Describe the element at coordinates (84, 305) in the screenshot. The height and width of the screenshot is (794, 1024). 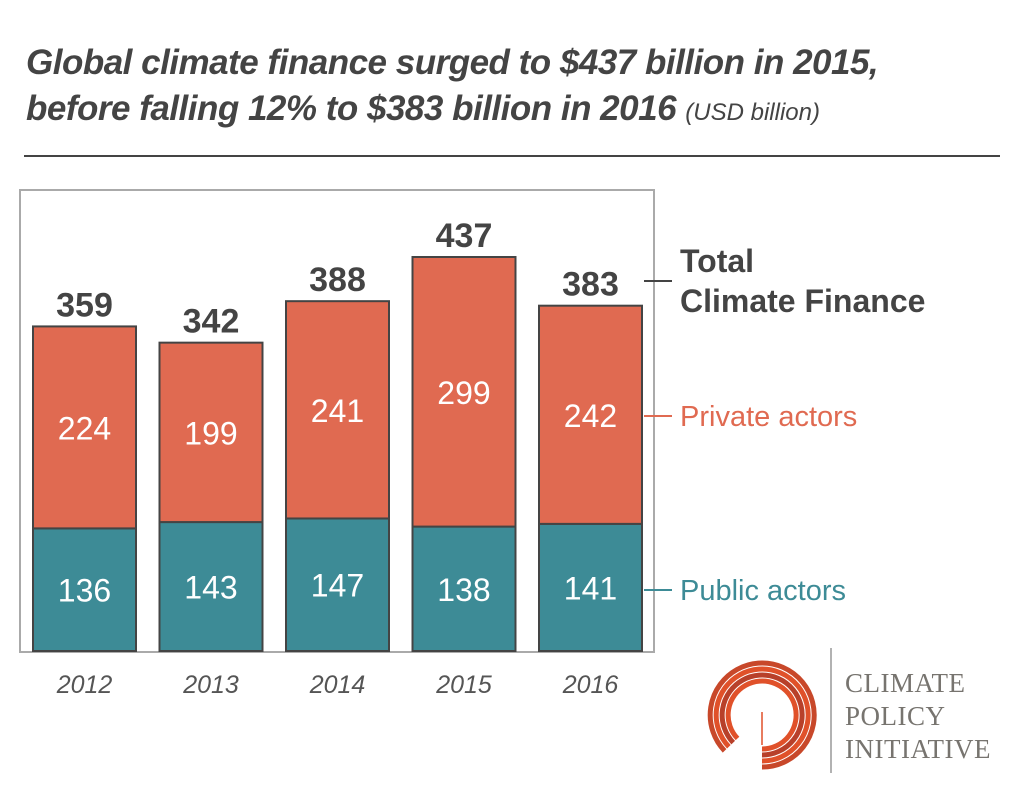
I see `total-value-label: 359` at that location.